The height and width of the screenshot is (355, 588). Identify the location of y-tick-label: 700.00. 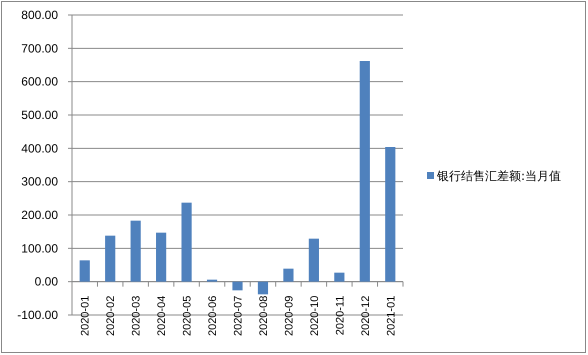
(39, 48).